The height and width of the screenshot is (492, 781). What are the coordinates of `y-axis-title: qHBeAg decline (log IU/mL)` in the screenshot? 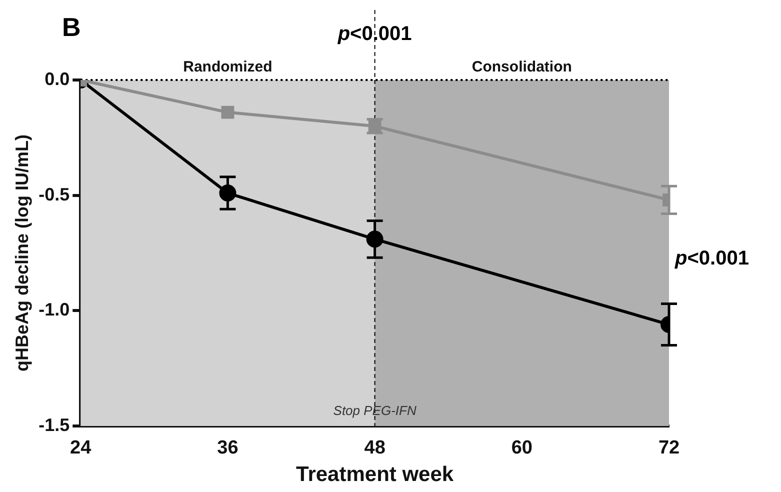 It's located at (22, 253).